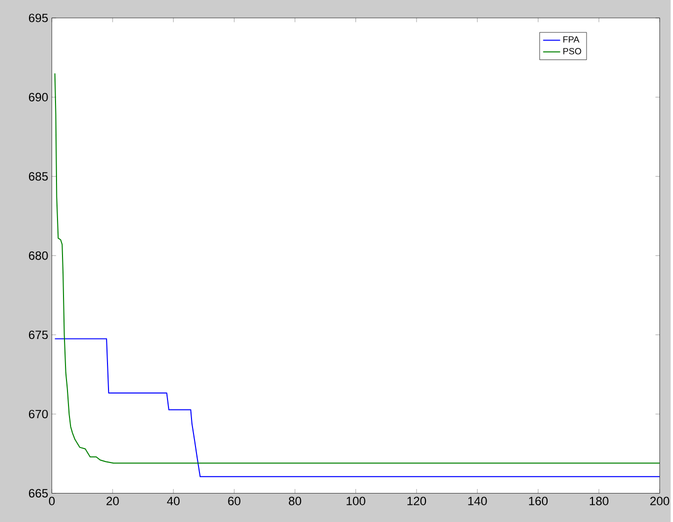 The width and height of the screenshot is (673, 522). Describe the element at coordinates (477, 501) in the screenshot. I see `x-tick-label: 140` at that location.